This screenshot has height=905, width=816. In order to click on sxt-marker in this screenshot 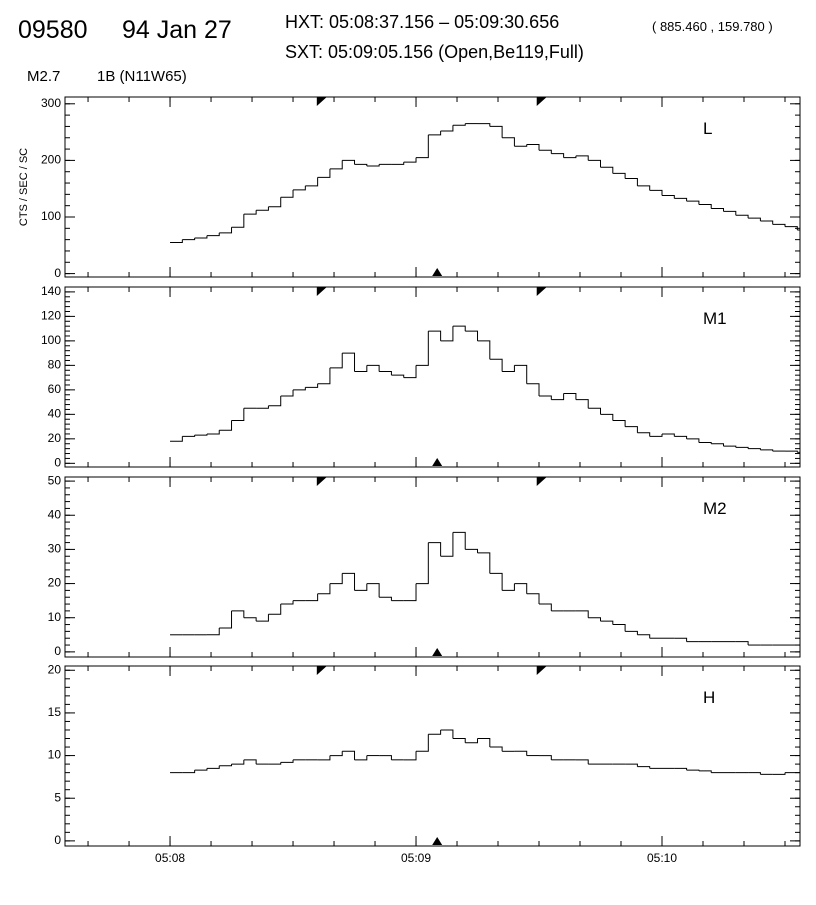, I will do `click(437, 841)`.